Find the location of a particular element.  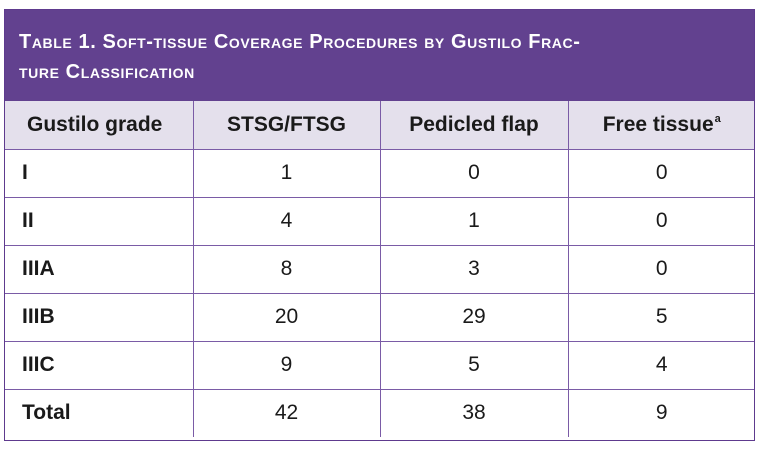

cell-pedicled-flap: 38 is located at coordinates (473, 412).